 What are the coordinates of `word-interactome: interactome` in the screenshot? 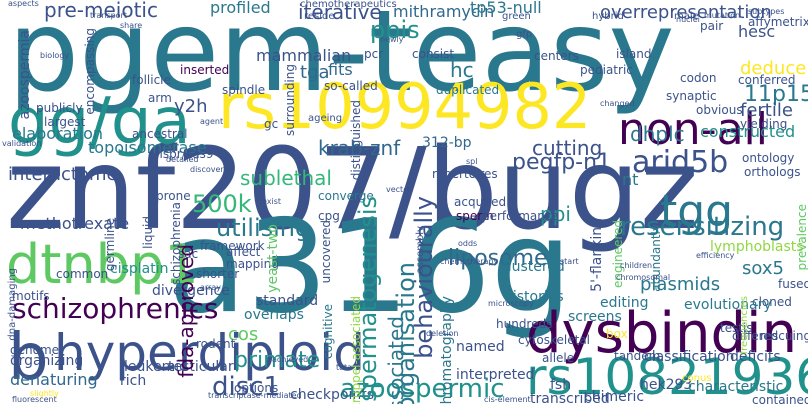 It's located at (63, 174).